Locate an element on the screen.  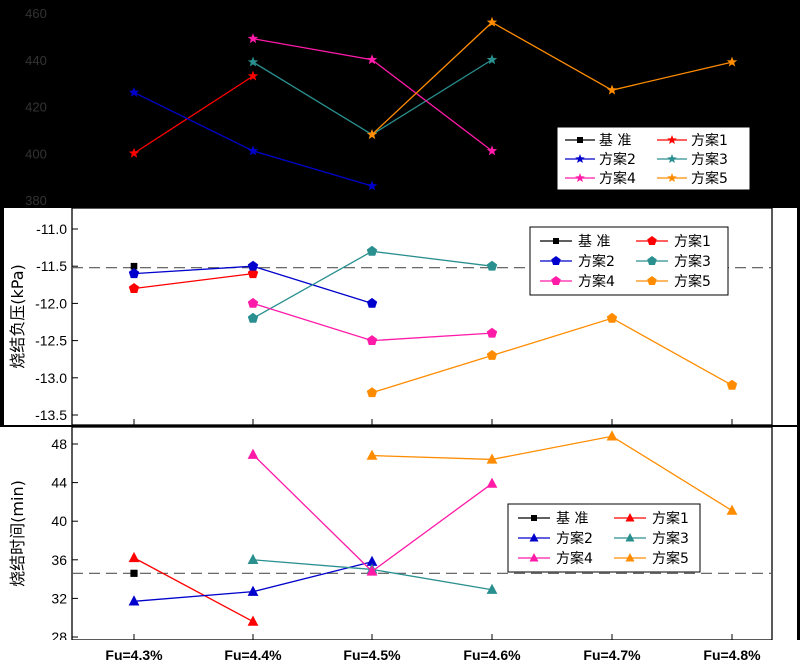
y-axis-label: 烧结时间(min) is located at coordinates (17, 533).